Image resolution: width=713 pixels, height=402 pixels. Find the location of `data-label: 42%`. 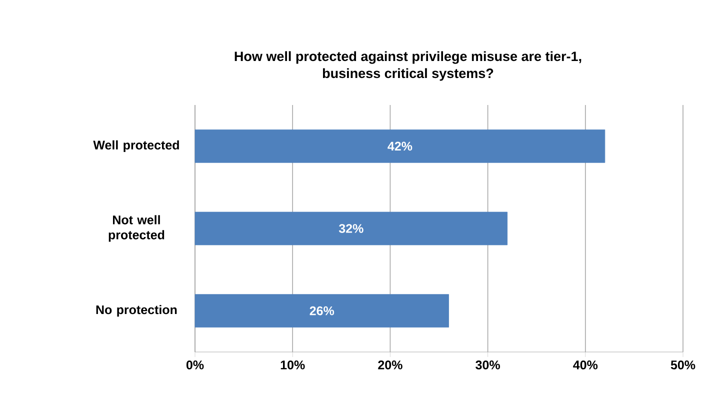

data-label: 42% is located at coordinates (400, 146).